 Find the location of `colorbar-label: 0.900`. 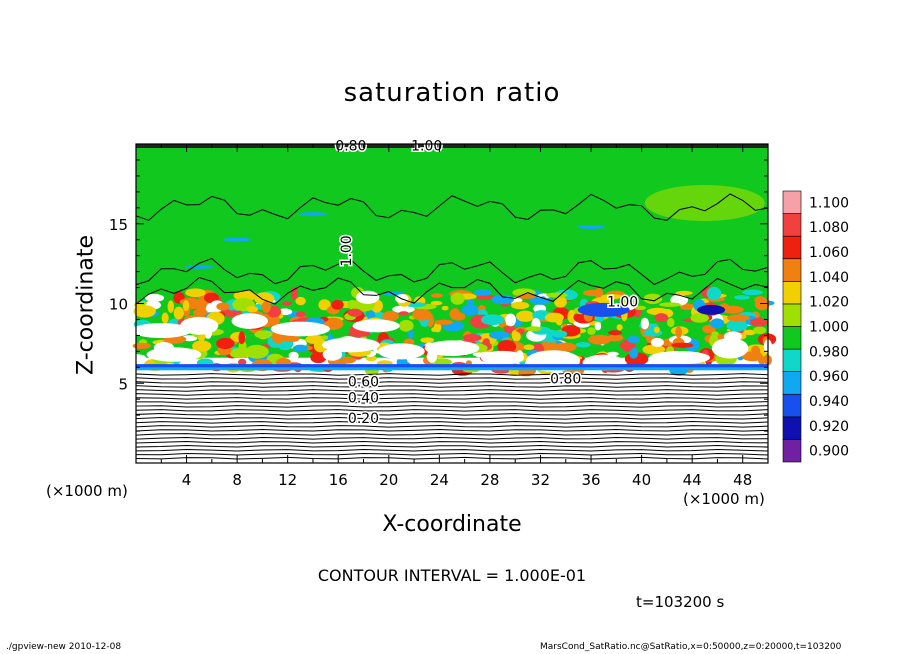

colorbar-label: 0.900 is located at coordinates (829, 452).